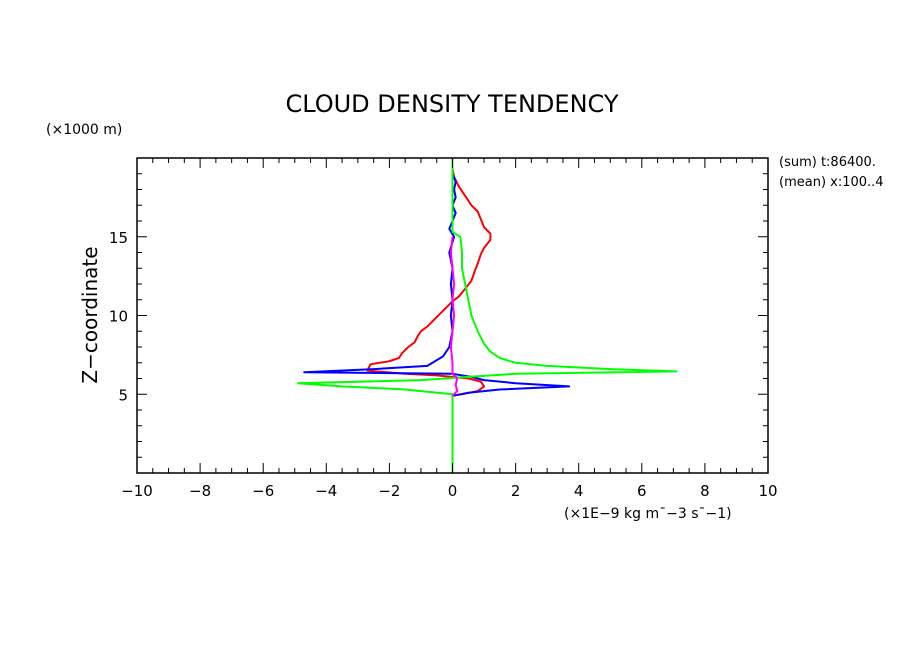 This screenshot has width=904, height=654. I want to click on chart-title: CLOUD DENSITY TENDENCY, so click(451, 104).